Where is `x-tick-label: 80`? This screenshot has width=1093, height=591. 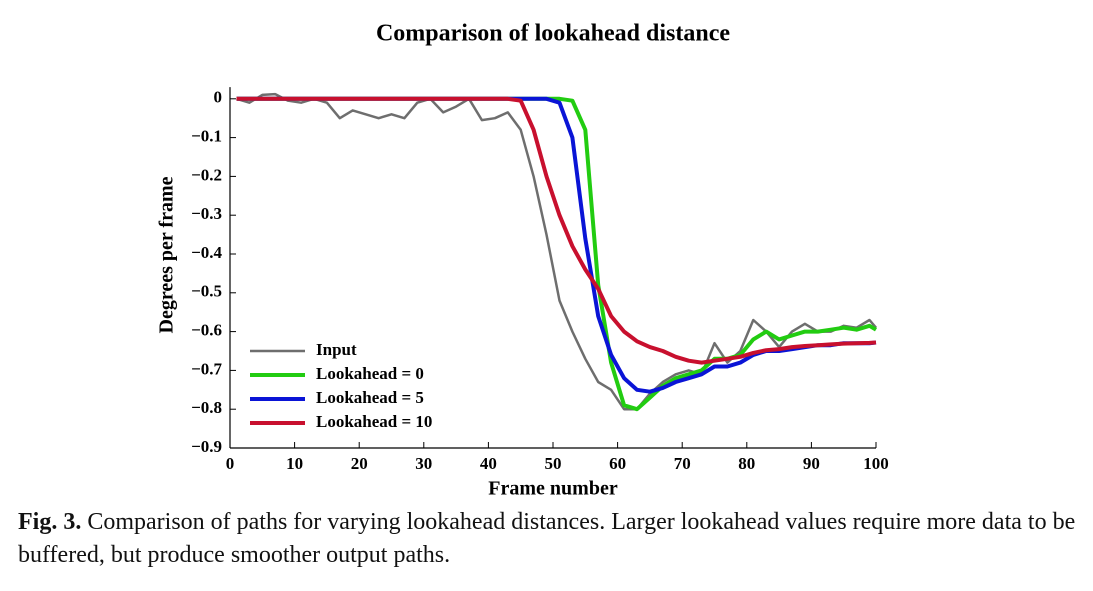
x-tick-label: 80 is located at coordinates (746, 463).